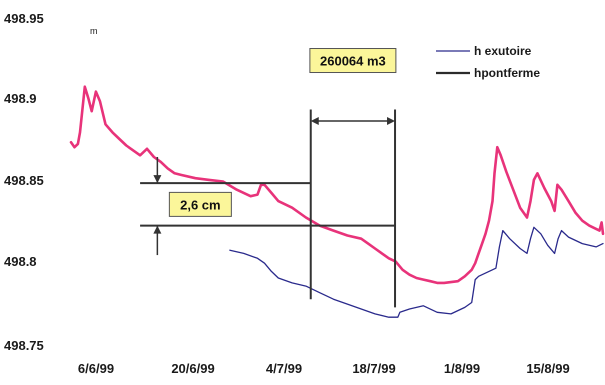  What do you see at coordinates (547, 368) in the screenshot?
I see `x-tick-label: 15/8/99` at bounding box center [547, 368].